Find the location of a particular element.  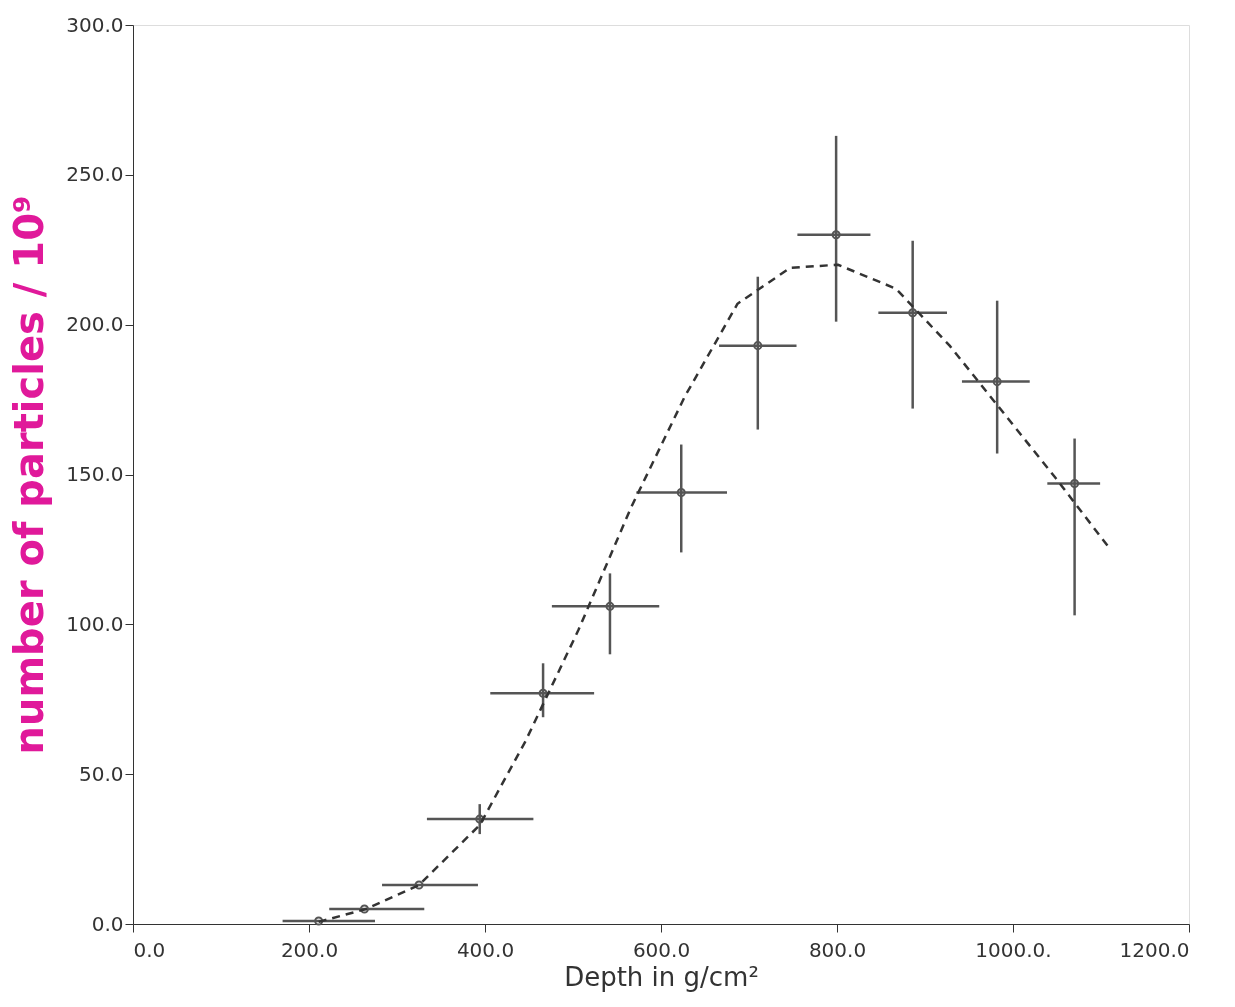

x-tick-label: 400.0 is located at coordinates (485, 949).